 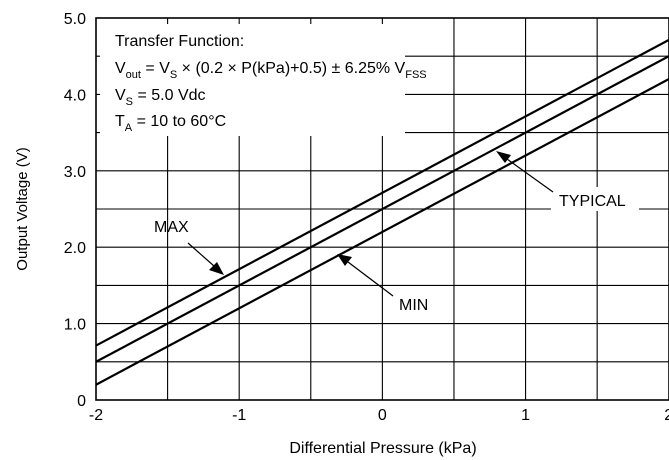 I want to click on x-tick-label: -2, so click(x=96, y=415).